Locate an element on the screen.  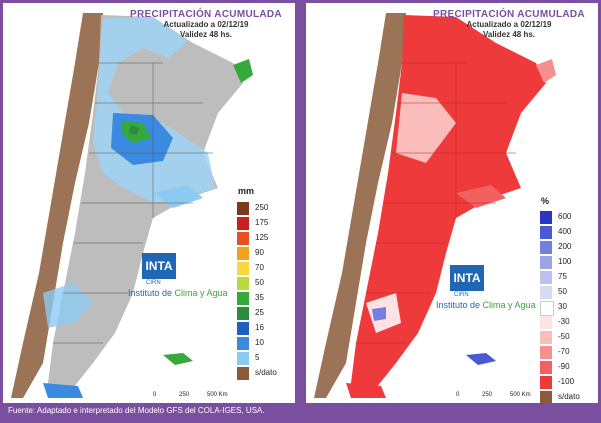
left-legend-label: 25 is located at coordinates (259, 312).